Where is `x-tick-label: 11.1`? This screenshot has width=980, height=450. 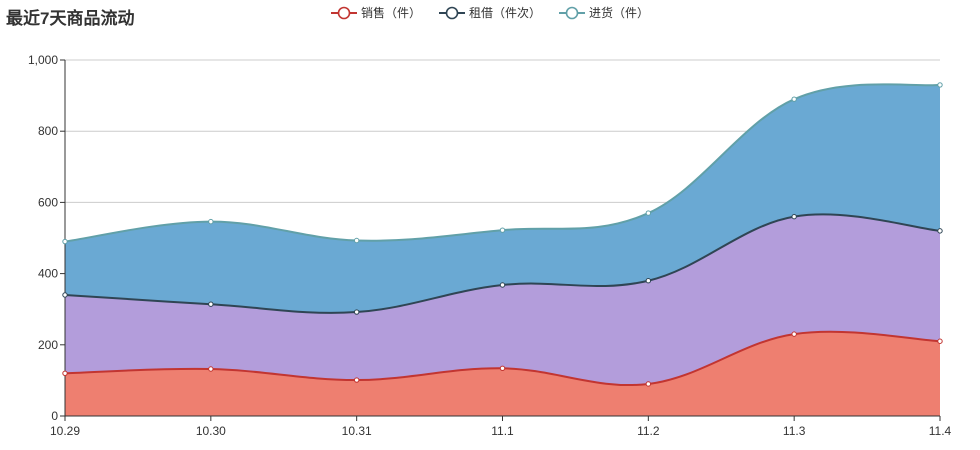
x-tick-label: 11.1 is located at coordinates (502, 431).